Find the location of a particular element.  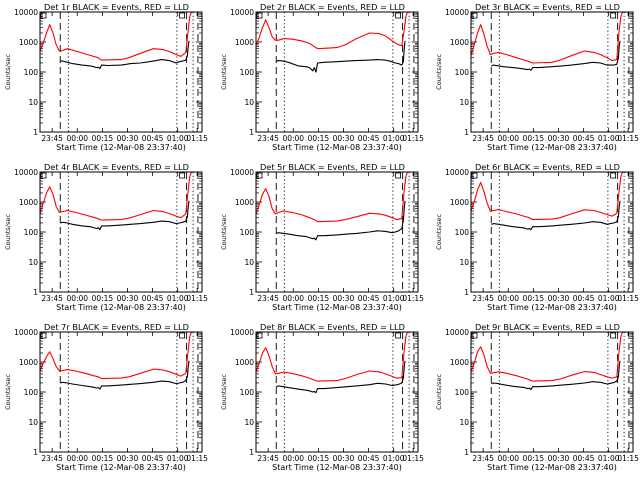

chart-title: Det 2r BLACK = Events, RED = LLD is located at coordinates (332, 7).